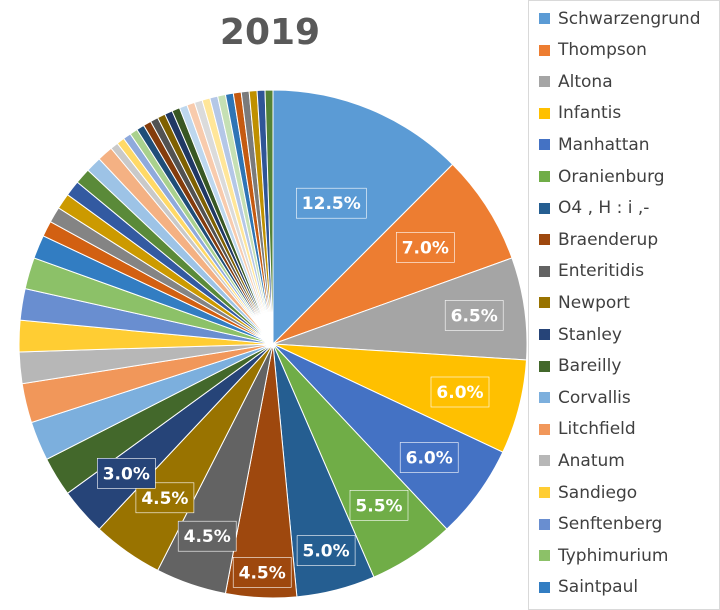  I want to click on legend-label: Typhimurium, so click(613, 555).